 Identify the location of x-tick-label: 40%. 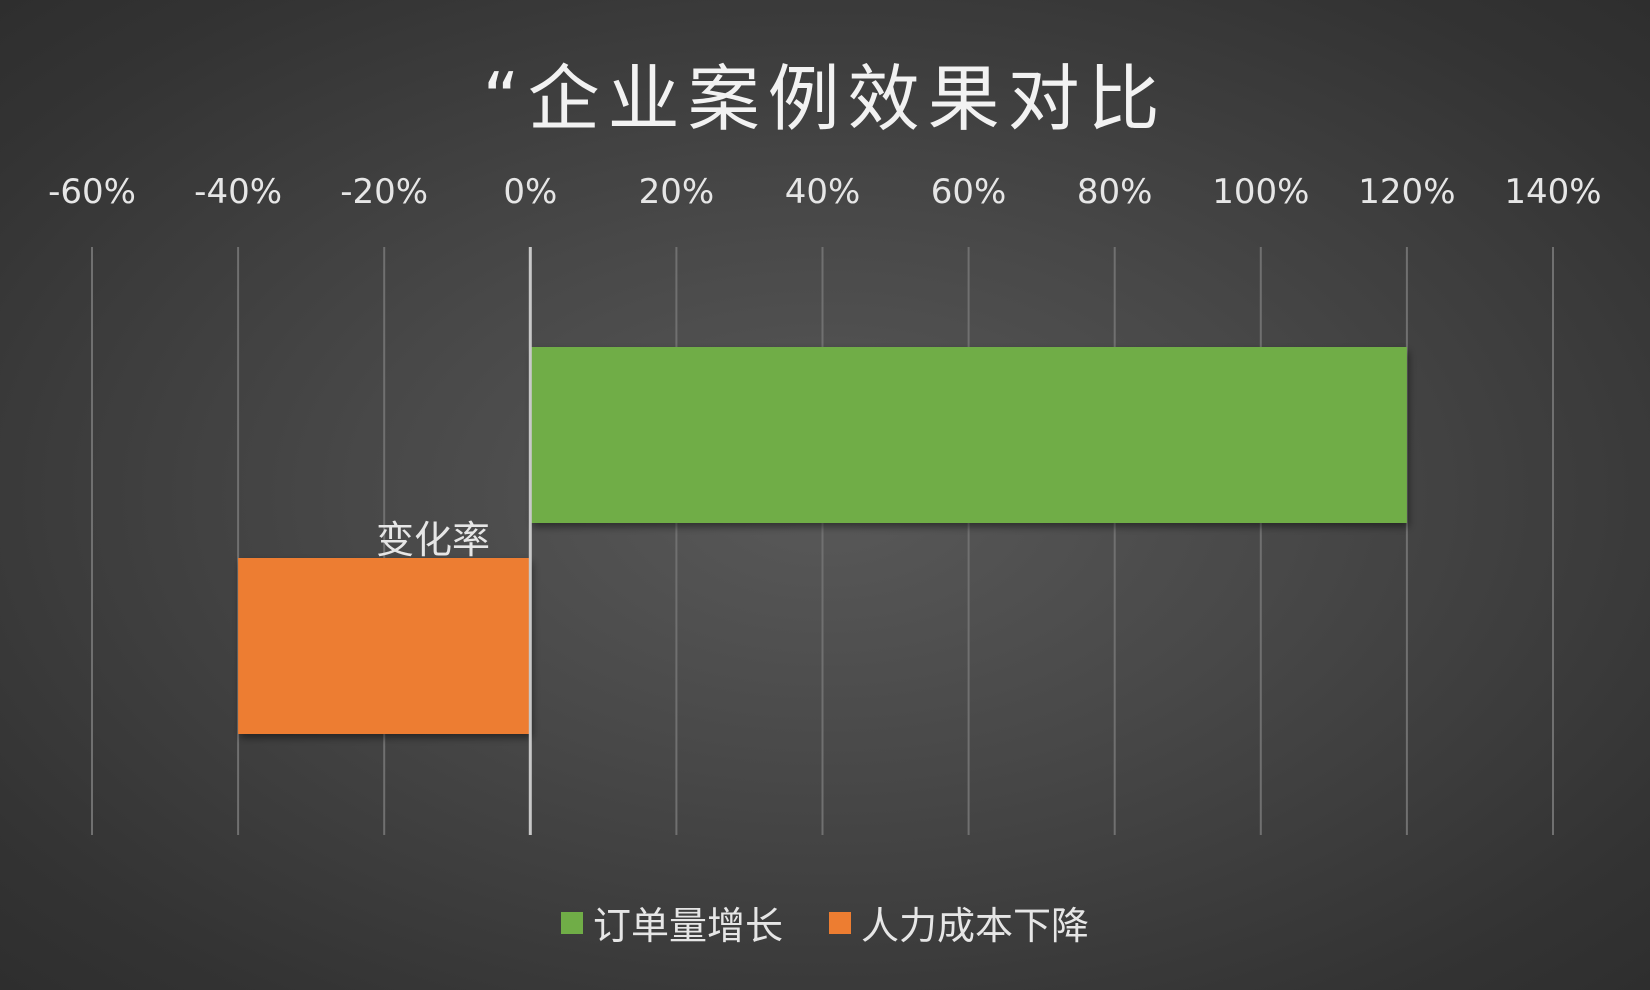
(823, 192).